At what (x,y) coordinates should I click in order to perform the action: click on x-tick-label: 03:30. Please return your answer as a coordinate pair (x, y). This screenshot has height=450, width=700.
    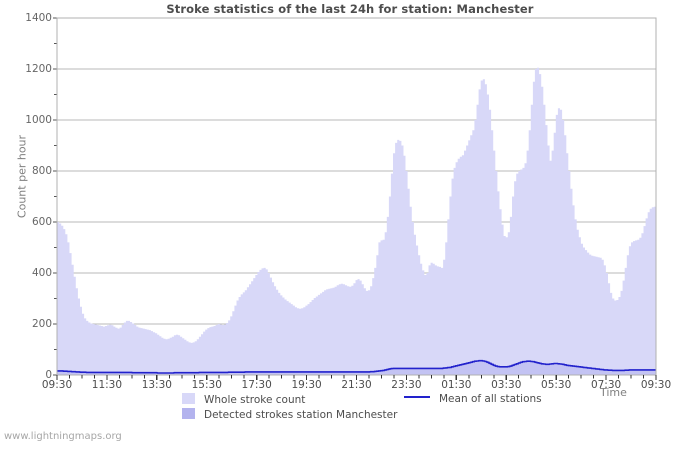
    Looking at the image, I should click on (506, 385).